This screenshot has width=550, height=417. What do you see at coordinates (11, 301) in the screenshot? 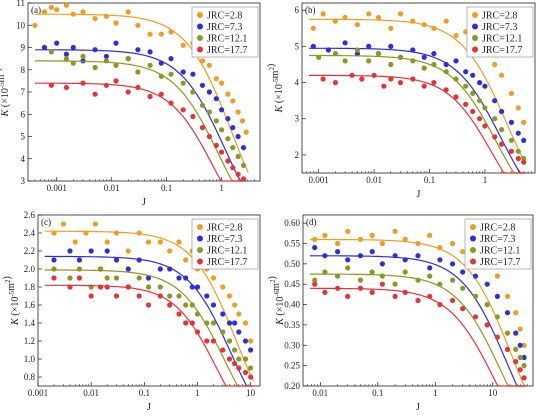
I see `y-axis-label: K (×10-5m2)` at bounding box center [11, 301].